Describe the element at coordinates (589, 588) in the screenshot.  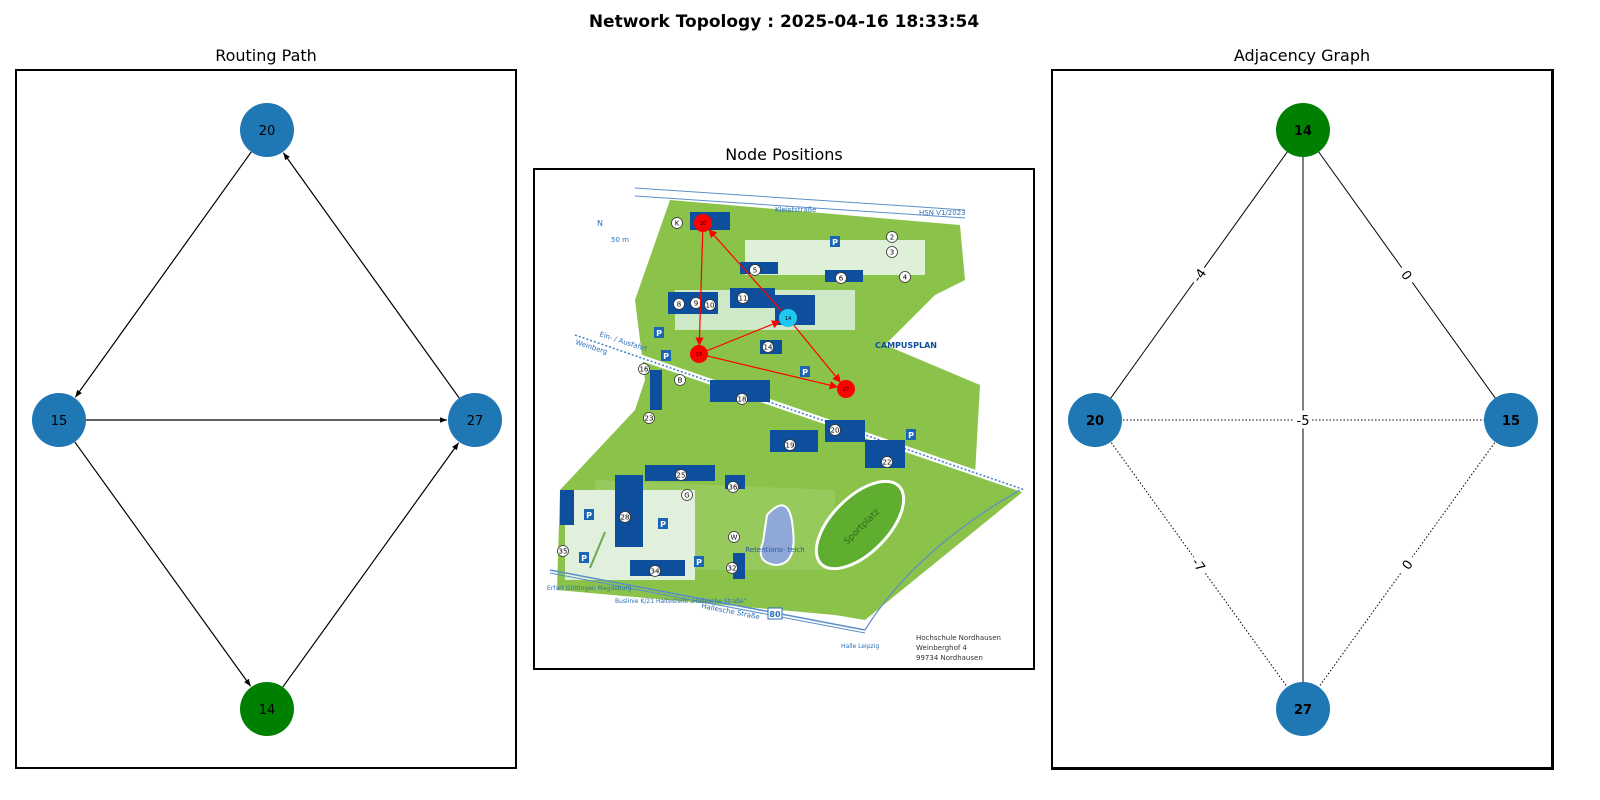
I see `erfurt-label: Erfurt Göttingen Magdeburg` at that location.